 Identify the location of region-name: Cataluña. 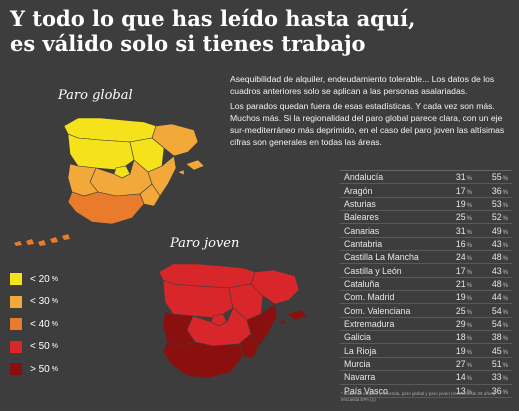
(362, 283).